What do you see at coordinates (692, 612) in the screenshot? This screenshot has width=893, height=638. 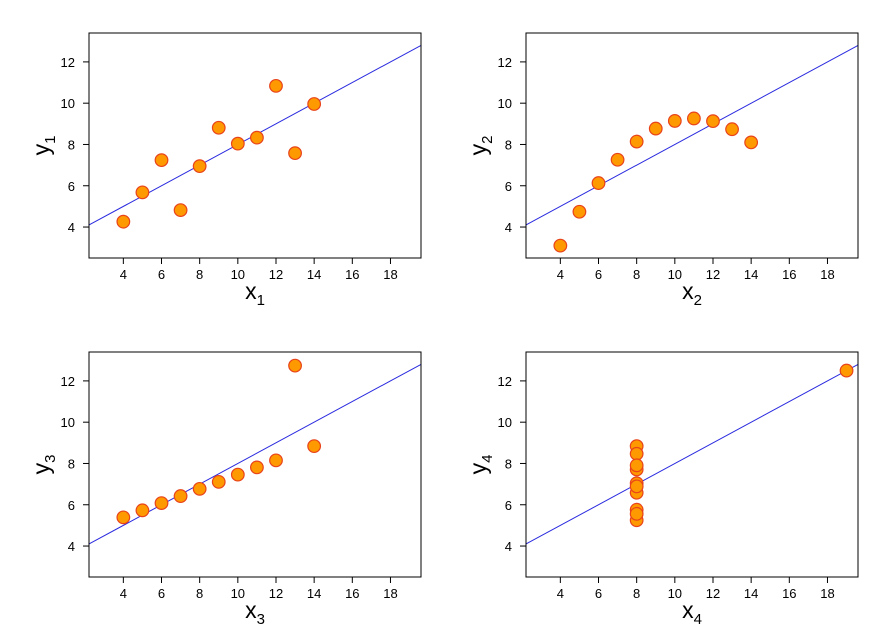 I see `x-axis-label: x4` at bounding box center [692, 612].